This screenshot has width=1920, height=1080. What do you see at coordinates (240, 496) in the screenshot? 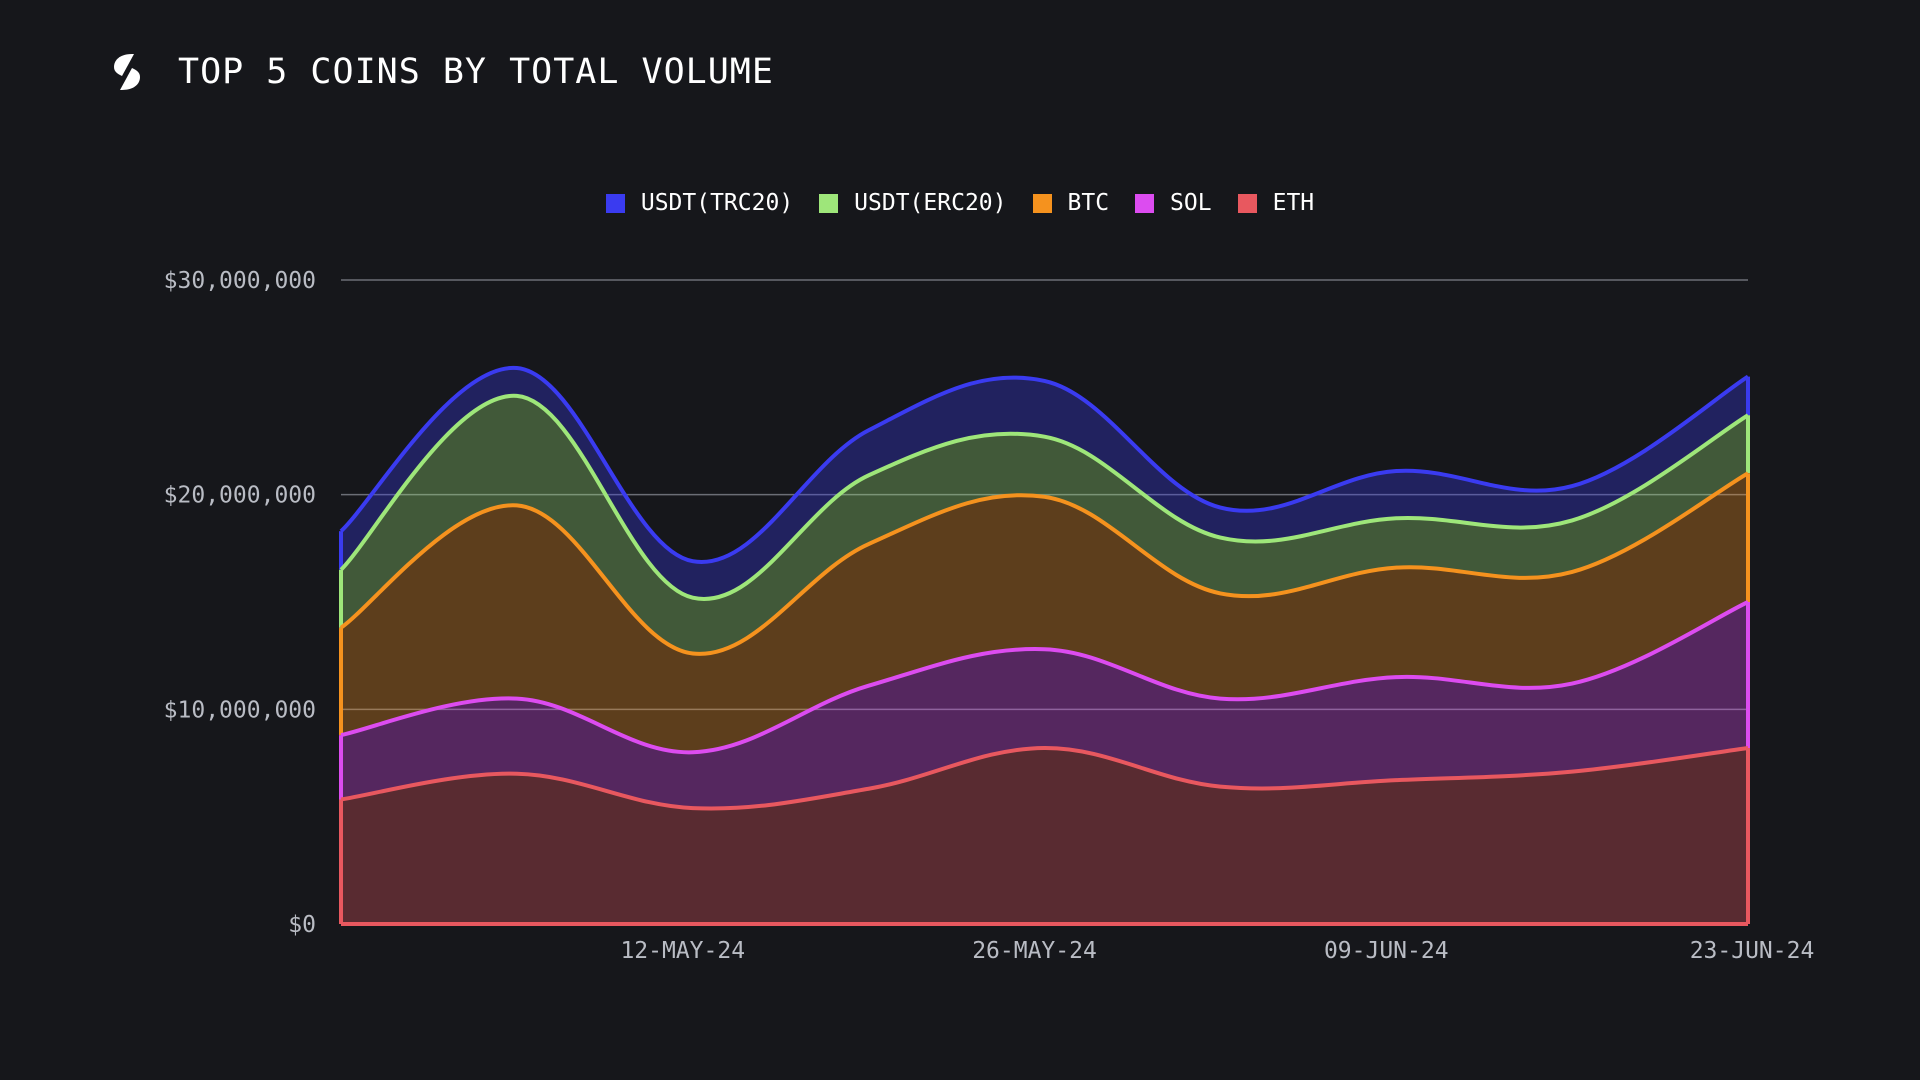
I see `y-tick-label: $20,000,000` at bounding box center [240, 496].